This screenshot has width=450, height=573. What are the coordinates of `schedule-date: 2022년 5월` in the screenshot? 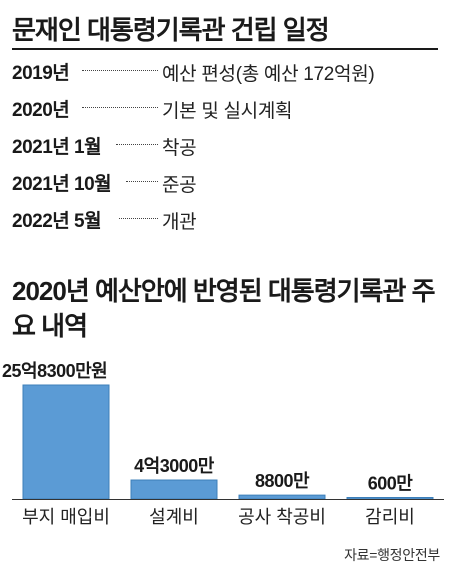 It's located at (57, 221).